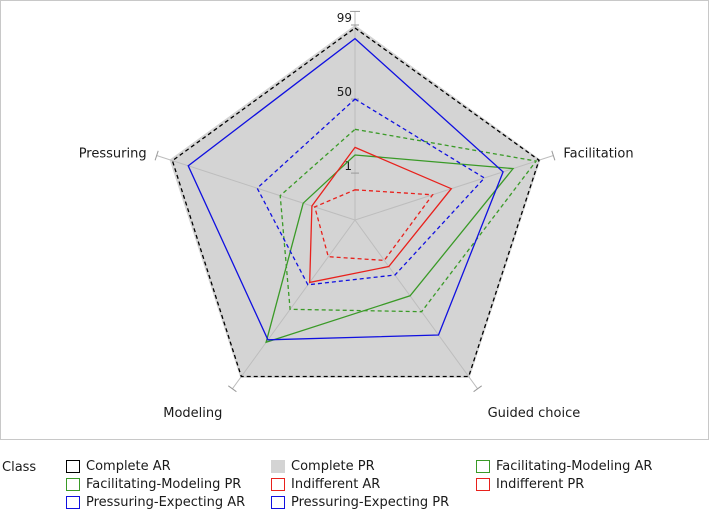  I want to click on legend-item-facilitating-modeling-ar: Facilitating-Modeling AR, so click(564, 467).